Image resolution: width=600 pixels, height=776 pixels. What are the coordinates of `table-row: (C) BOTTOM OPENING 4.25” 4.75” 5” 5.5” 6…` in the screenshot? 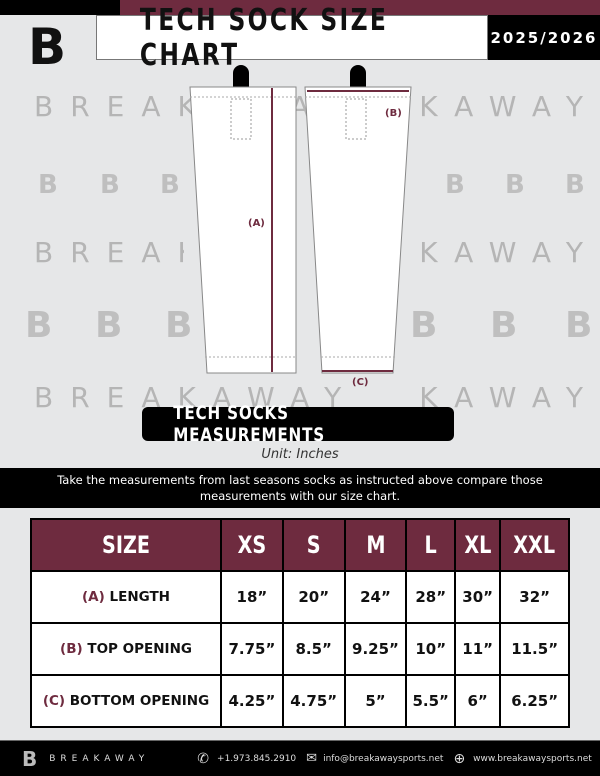 It's located at (300, 701).